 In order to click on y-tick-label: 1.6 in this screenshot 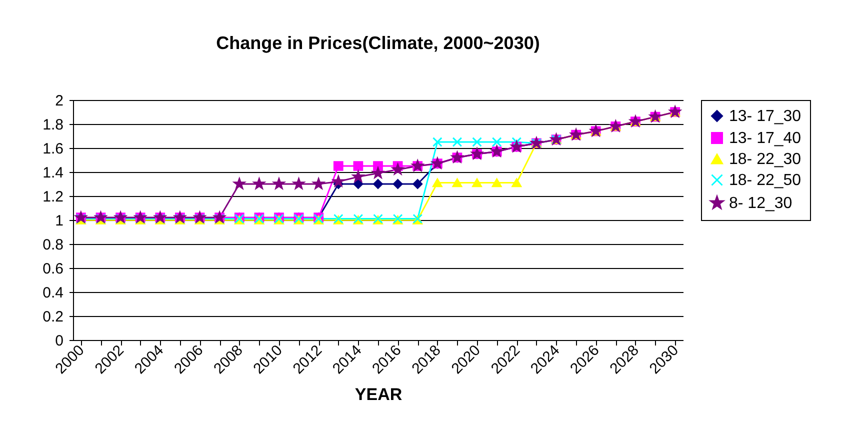, I will do `click(53, 149)`.